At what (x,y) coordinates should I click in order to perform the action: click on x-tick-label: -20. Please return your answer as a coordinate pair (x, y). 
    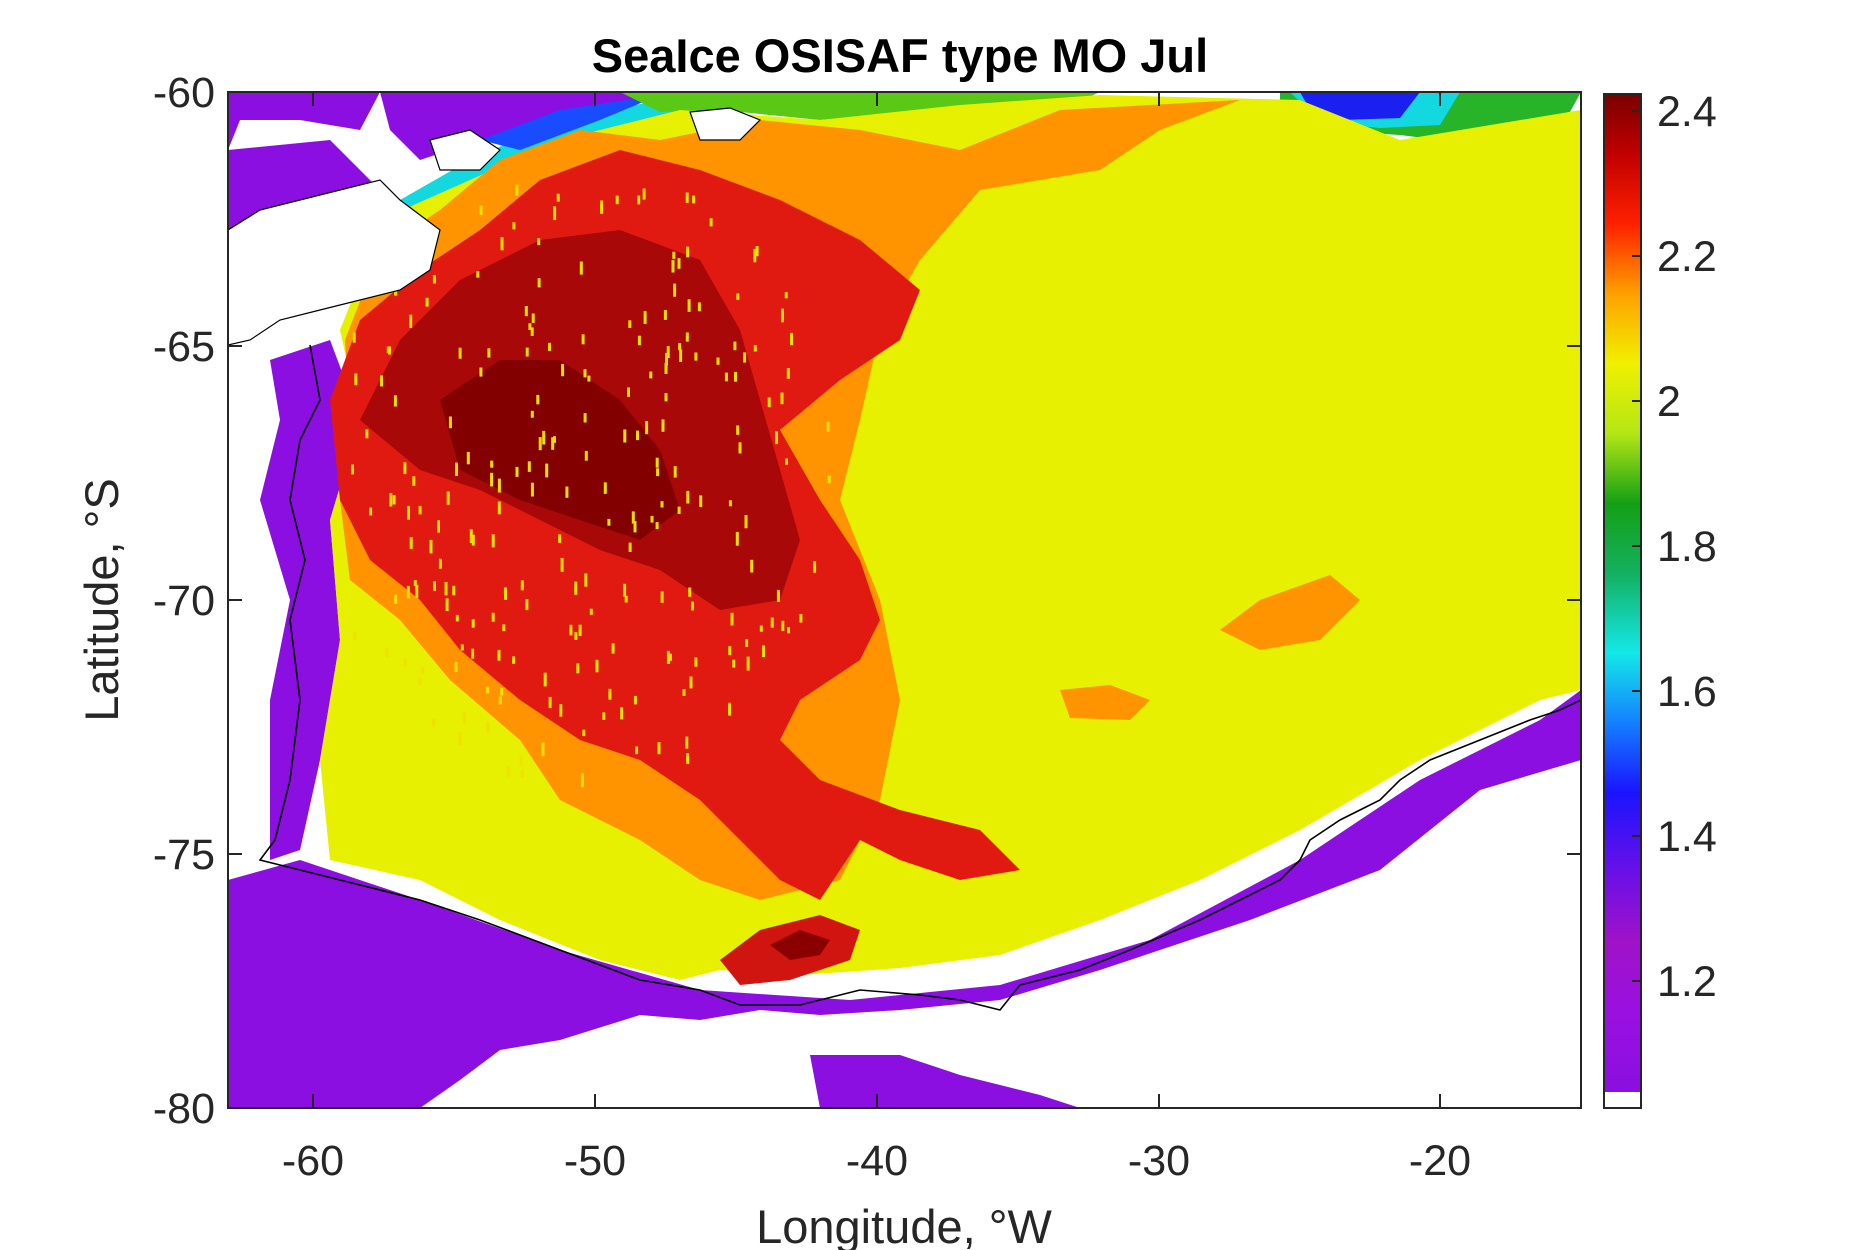
    Looking at the image, I should click on (1440, 1161).